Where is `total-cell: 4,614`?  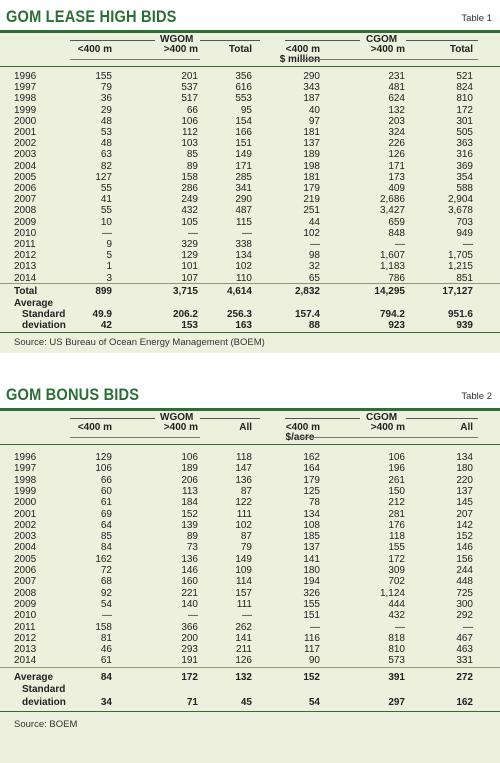
total-cell: 4,614 is located at coordinates (239, 291).